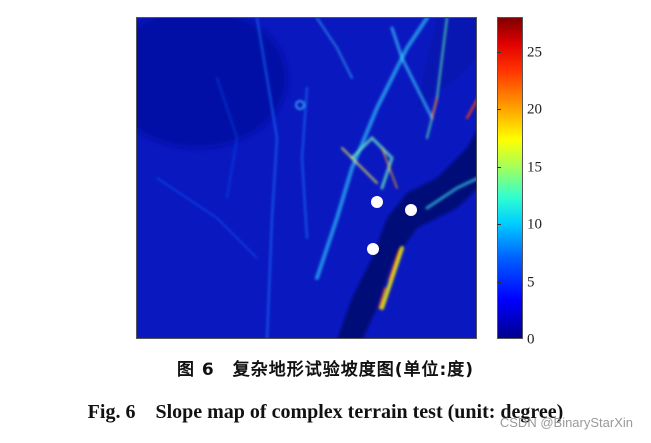 This screenshot has height=443, width=651. What do you see at coordinates (531, 339) in the screenshot?
I see `colorbar-tick-label: 0` at bounding box center [531, 339].